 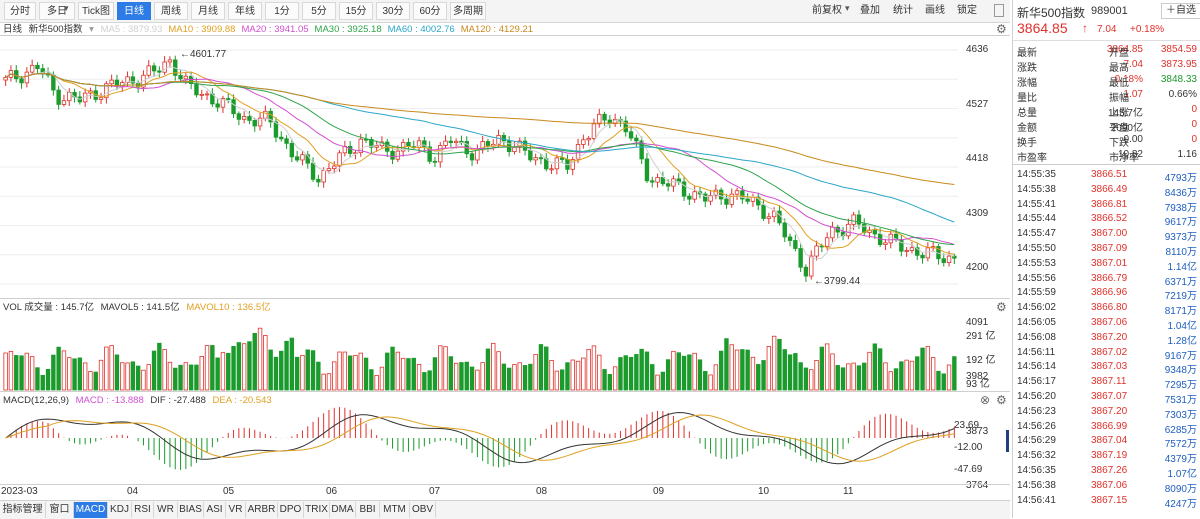 I want to click on indicator-tab: DPO, so click(x=291, y=510).